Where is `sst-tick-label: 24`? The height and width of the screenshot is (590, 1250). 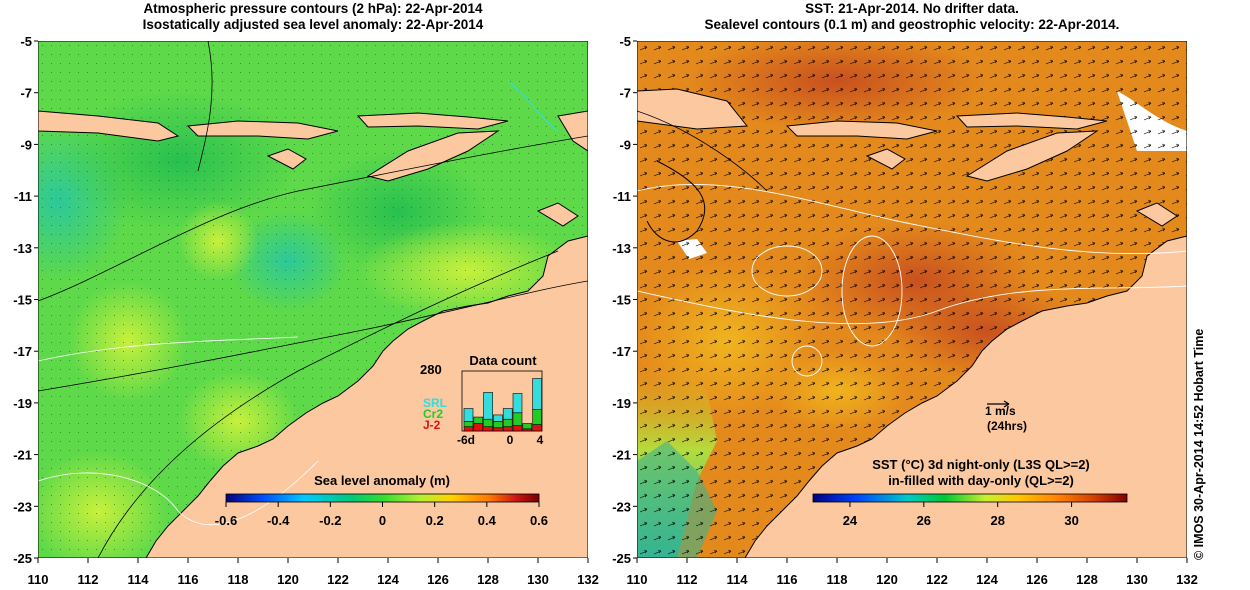 sst-tick-label: 24 is located at coordinates (850, 520).